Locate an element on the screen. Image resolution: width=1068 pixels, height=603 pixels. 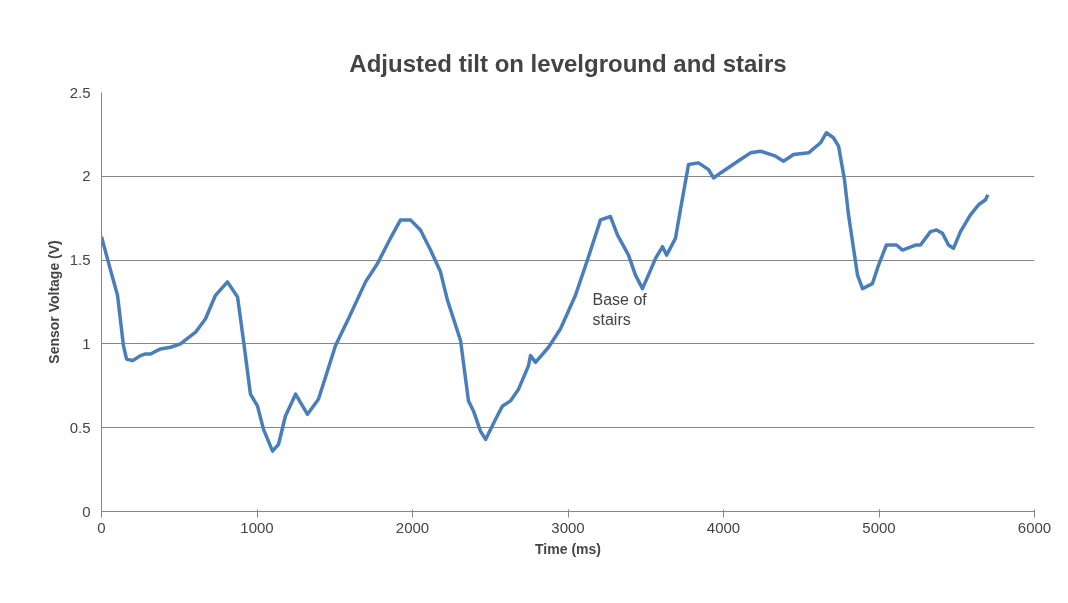
x-tick-label: 2000 is located at coordinates (412, 527).